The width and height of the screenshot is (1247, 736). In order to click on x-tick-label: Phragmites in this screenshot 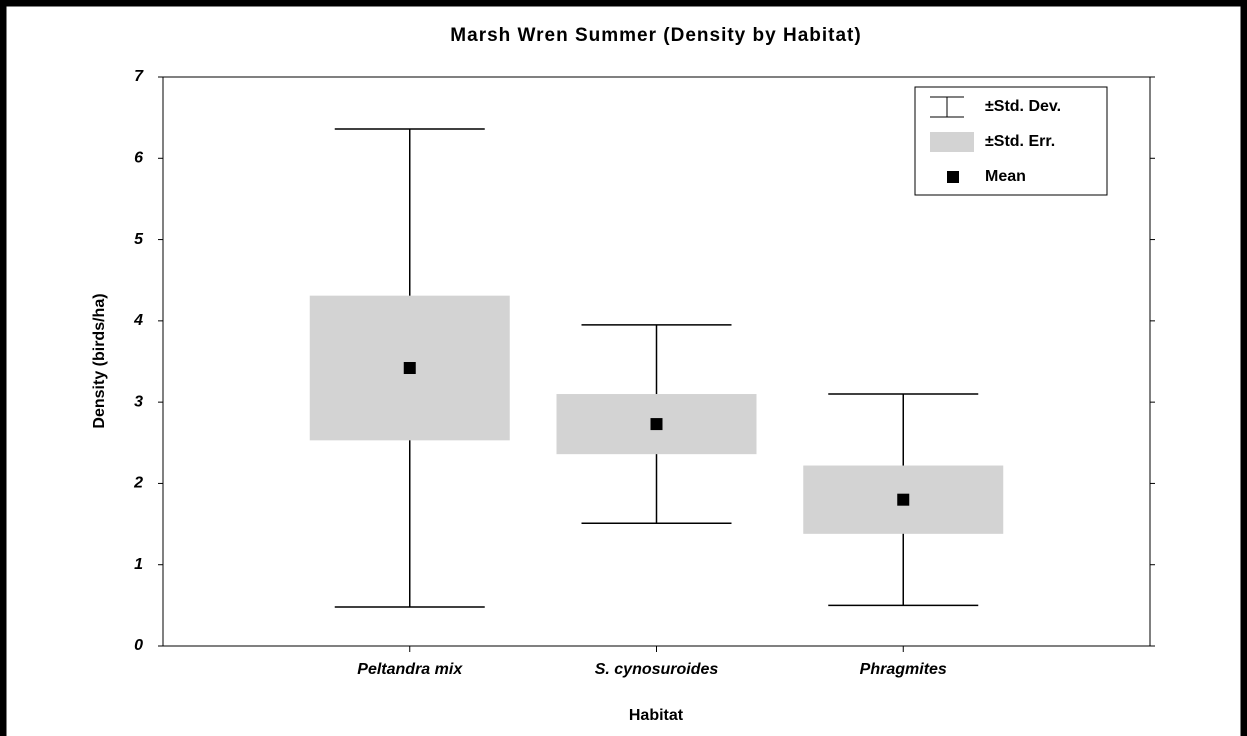, I will do `click(903, 669)`.